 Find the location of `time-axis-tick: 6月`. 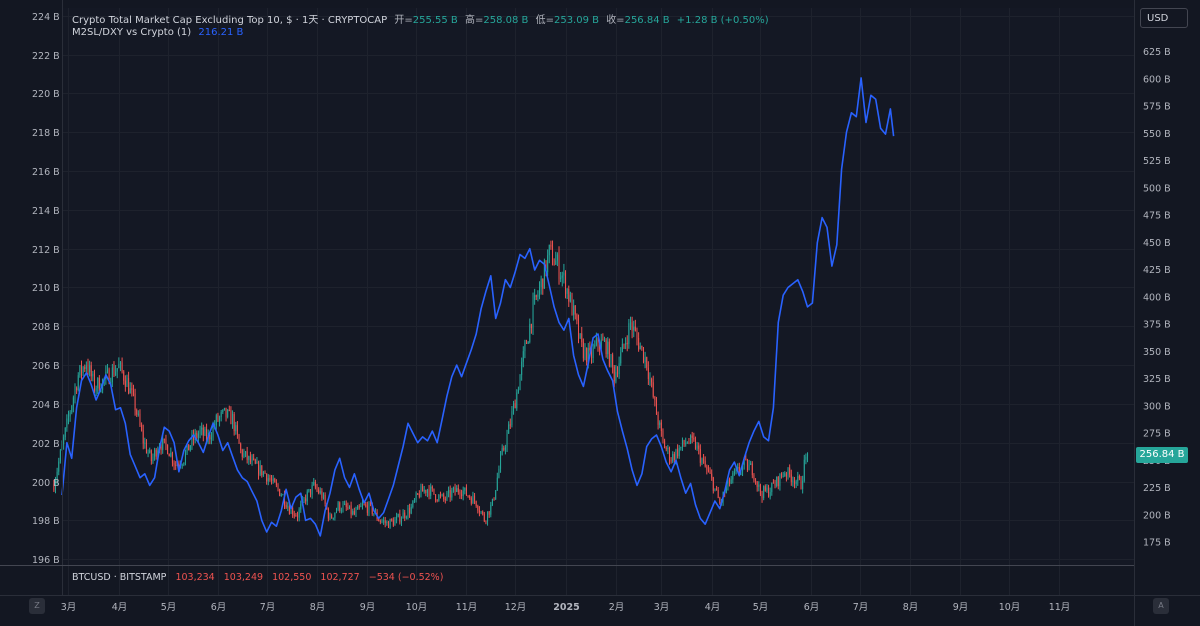

time-axis-tick: 6月 is located at coordinates (812, 607).